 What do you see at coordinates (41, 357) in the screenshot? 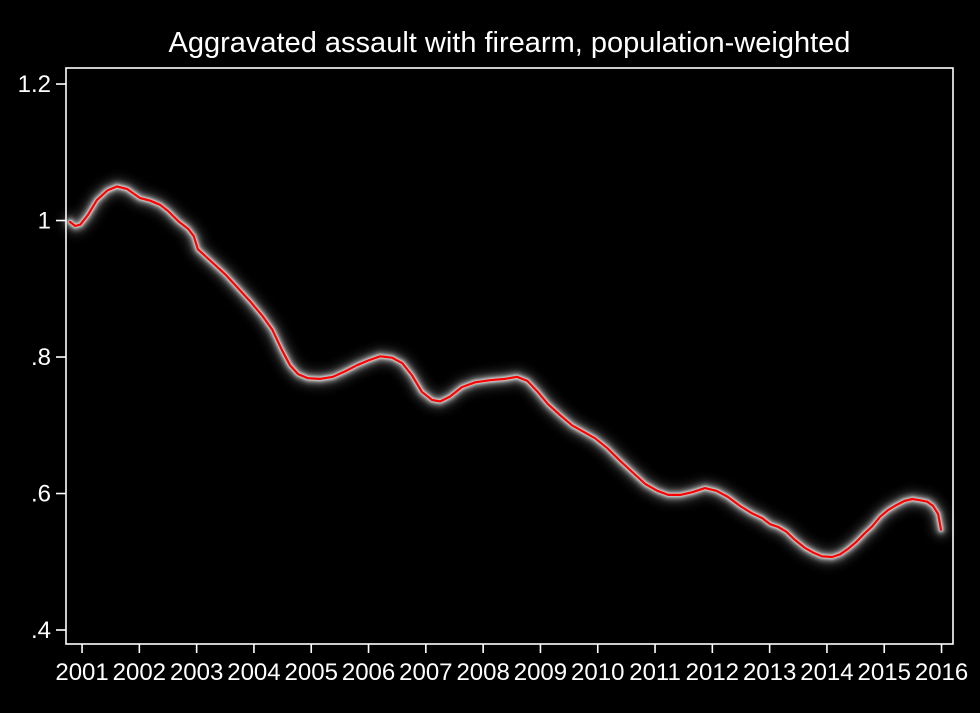
I see `y-tick-label: .8` at bounding box center [41, 357].